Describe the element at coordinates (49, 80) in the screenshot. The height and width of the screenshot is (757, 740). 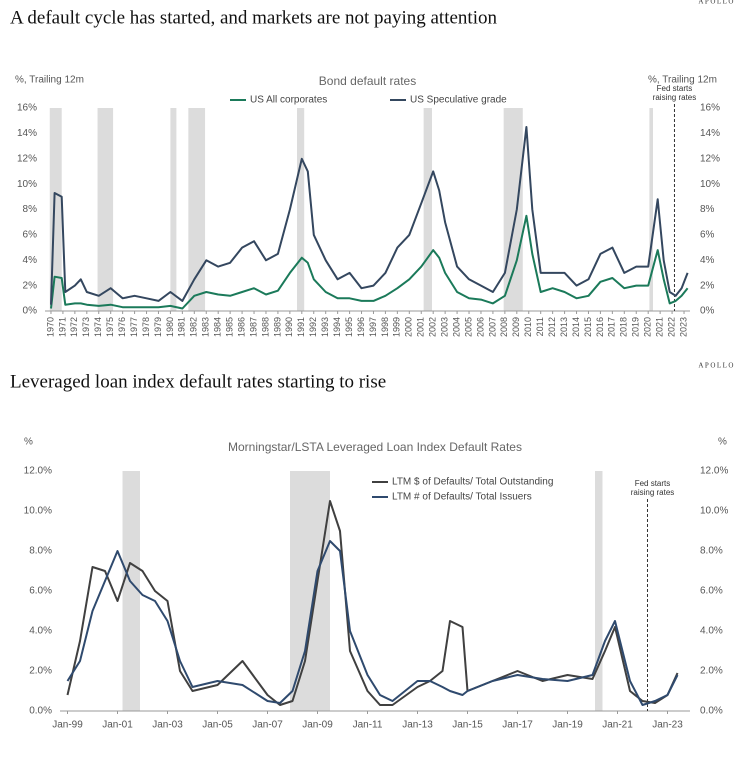
I see `y-axis-label: %, Trailing 12m` at that location.